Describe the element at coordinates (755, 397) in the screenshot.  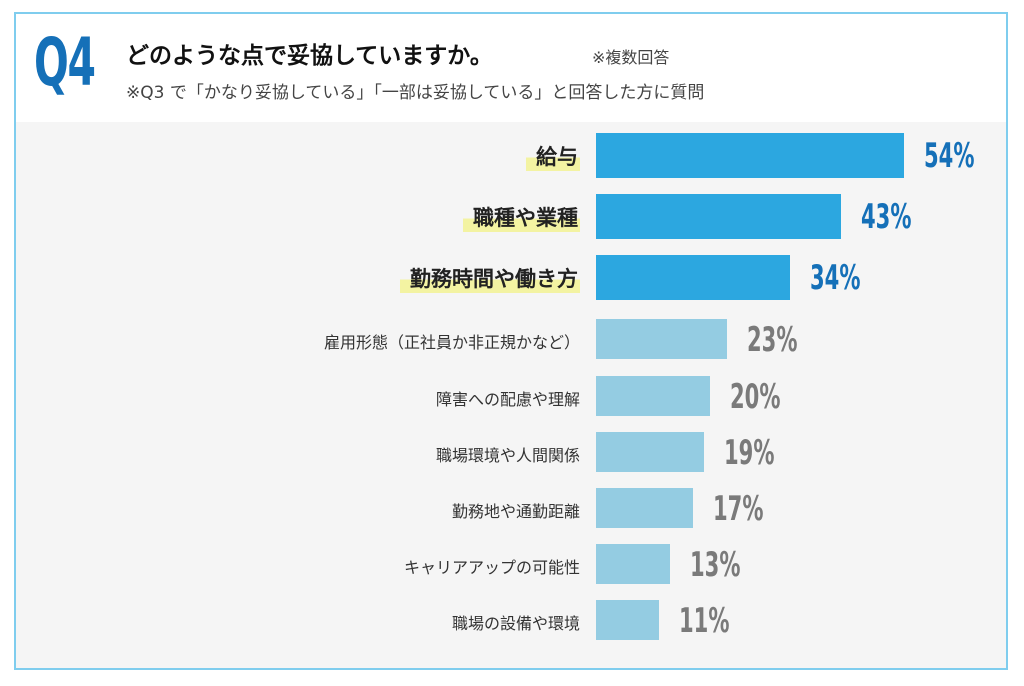
I see `value-label: 20%` at that location.